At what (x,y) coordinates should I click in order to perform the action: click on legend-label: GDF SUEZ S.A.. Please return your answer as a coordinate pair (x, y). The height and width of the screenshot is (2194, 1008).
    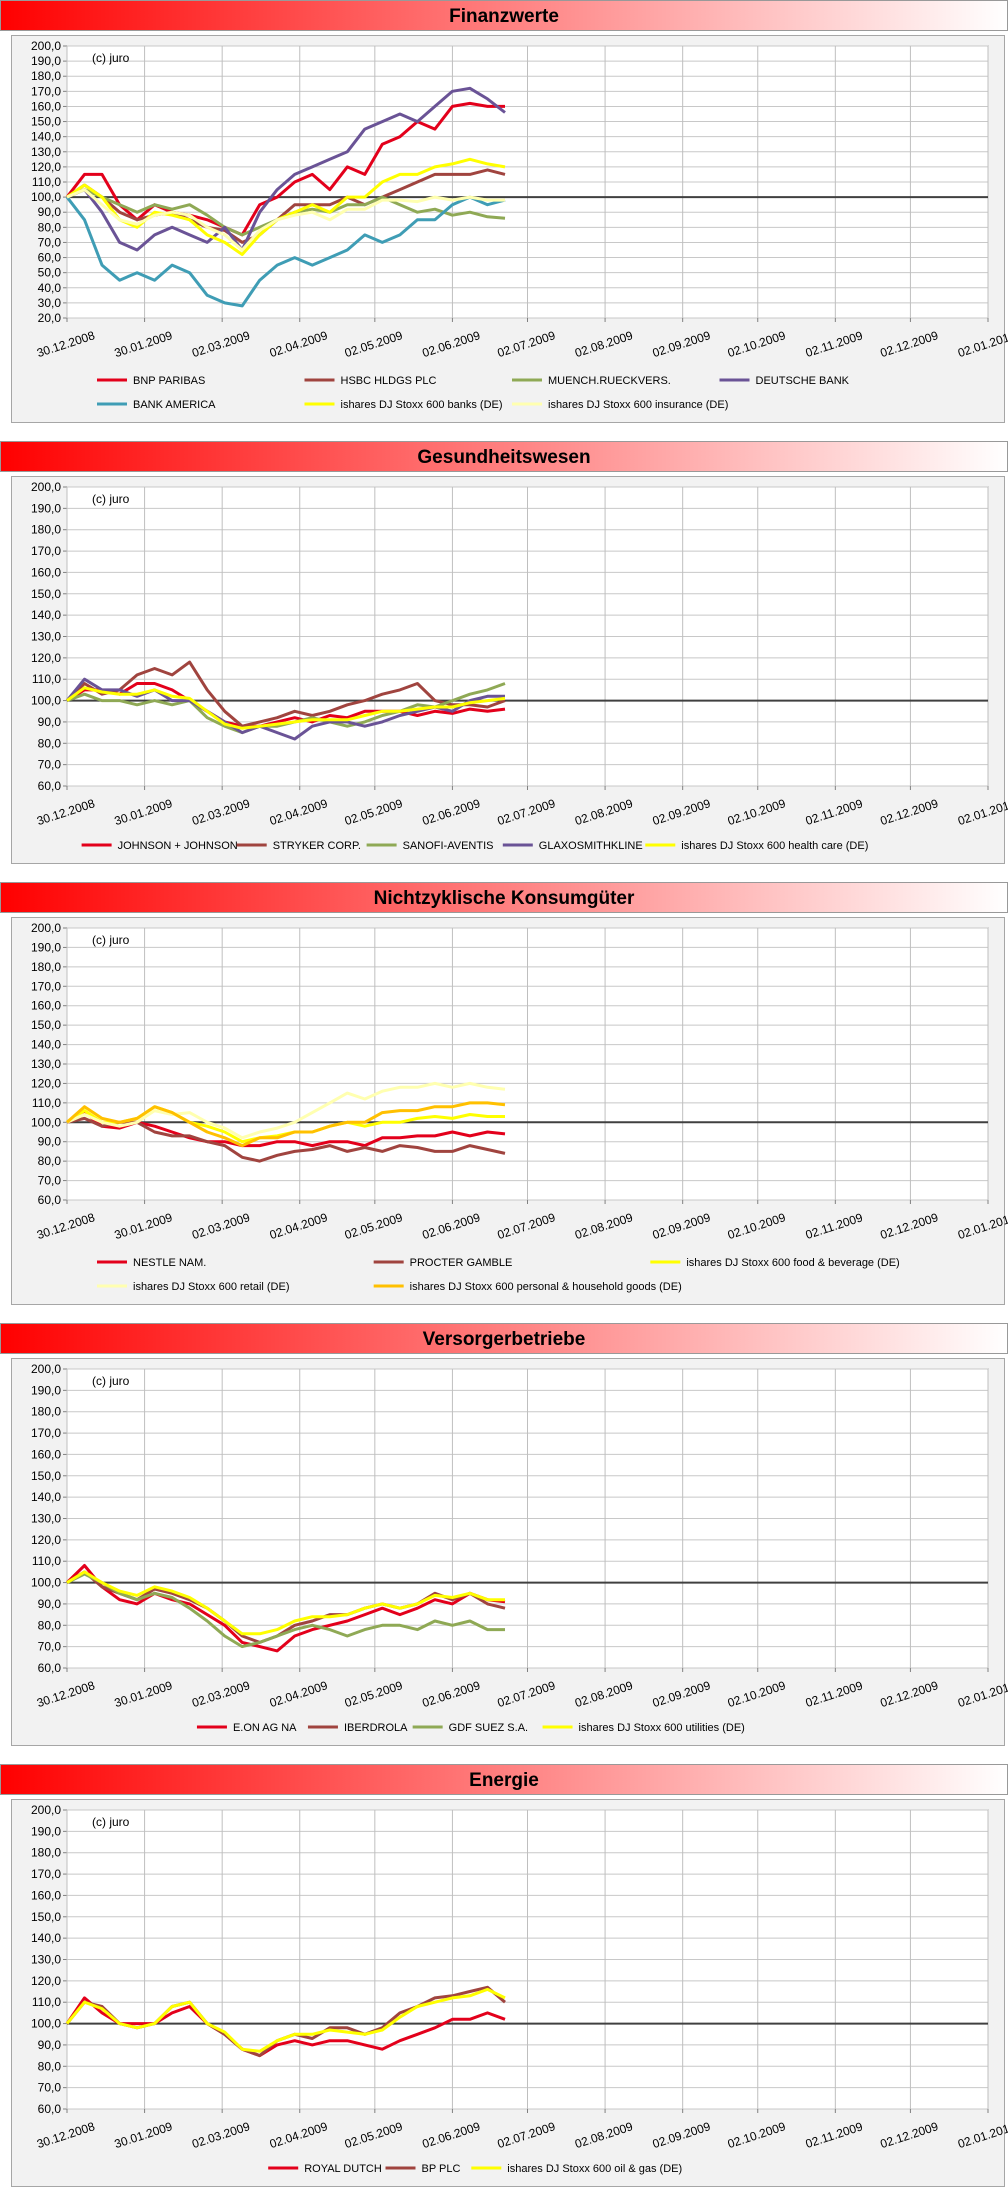
    Looking at the image, I should click on (488, 1728).